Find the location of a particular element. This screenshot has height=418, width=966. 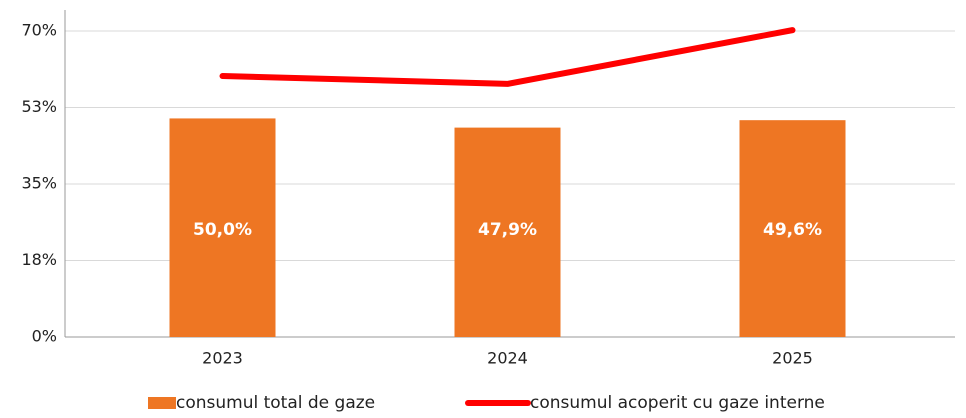

y-tick-label: 53% is located at coordinates (39, 106).